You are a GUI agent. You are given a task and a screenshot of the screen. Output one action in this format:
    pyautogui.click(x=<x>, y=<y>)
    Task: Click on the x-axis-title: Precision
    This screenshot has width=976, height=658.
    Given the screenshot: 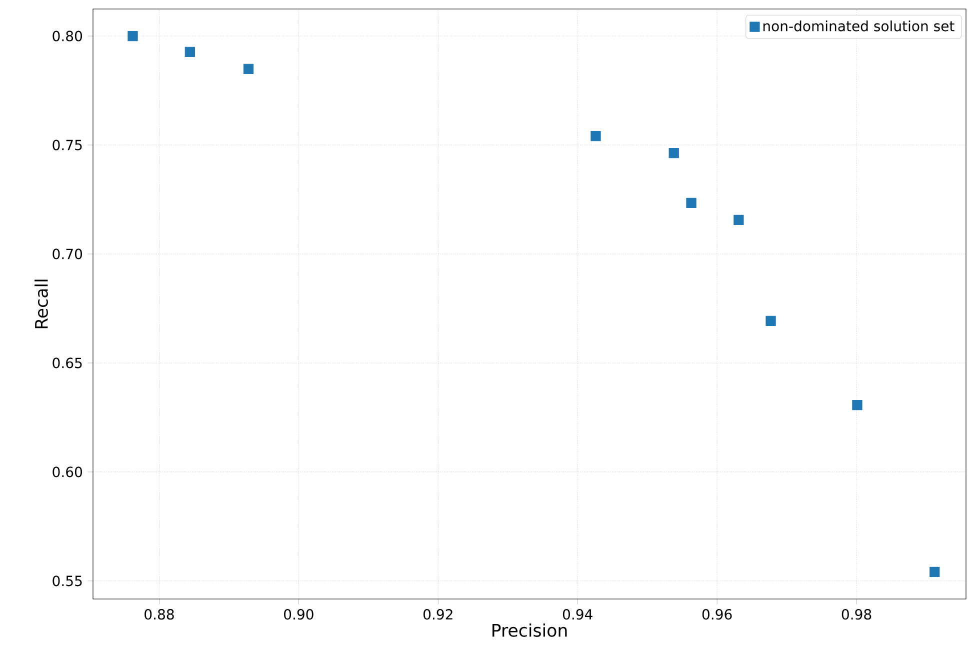 What is the action you would take?
    pyautogui.click(x=529, y=630)
    